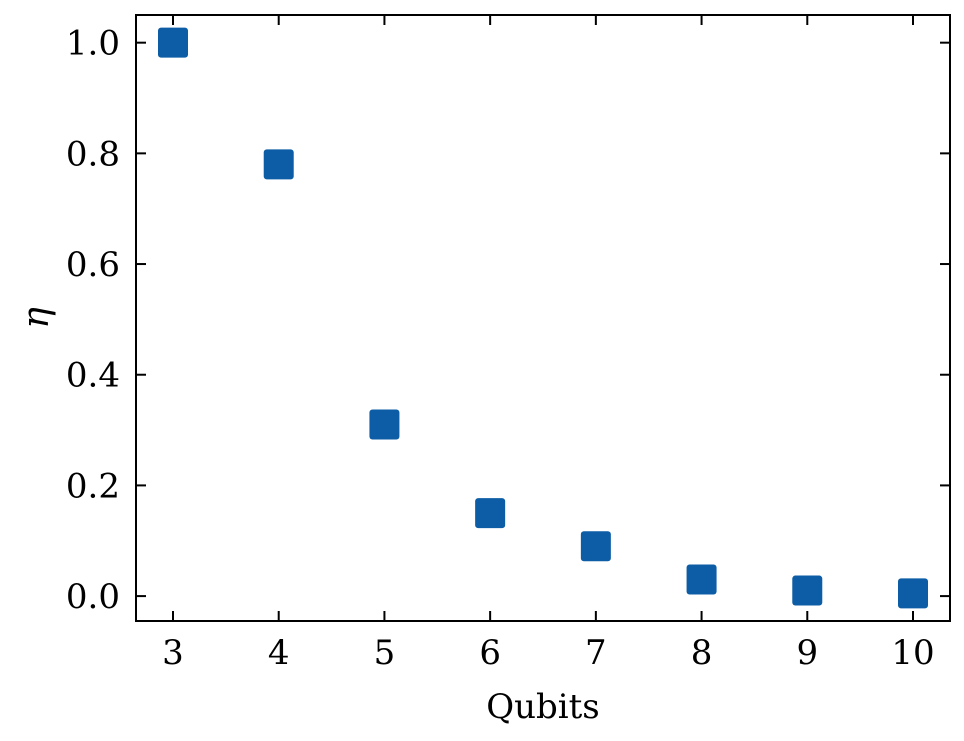  I want to click on x-axis-label: Qubits, so click(543, 707).